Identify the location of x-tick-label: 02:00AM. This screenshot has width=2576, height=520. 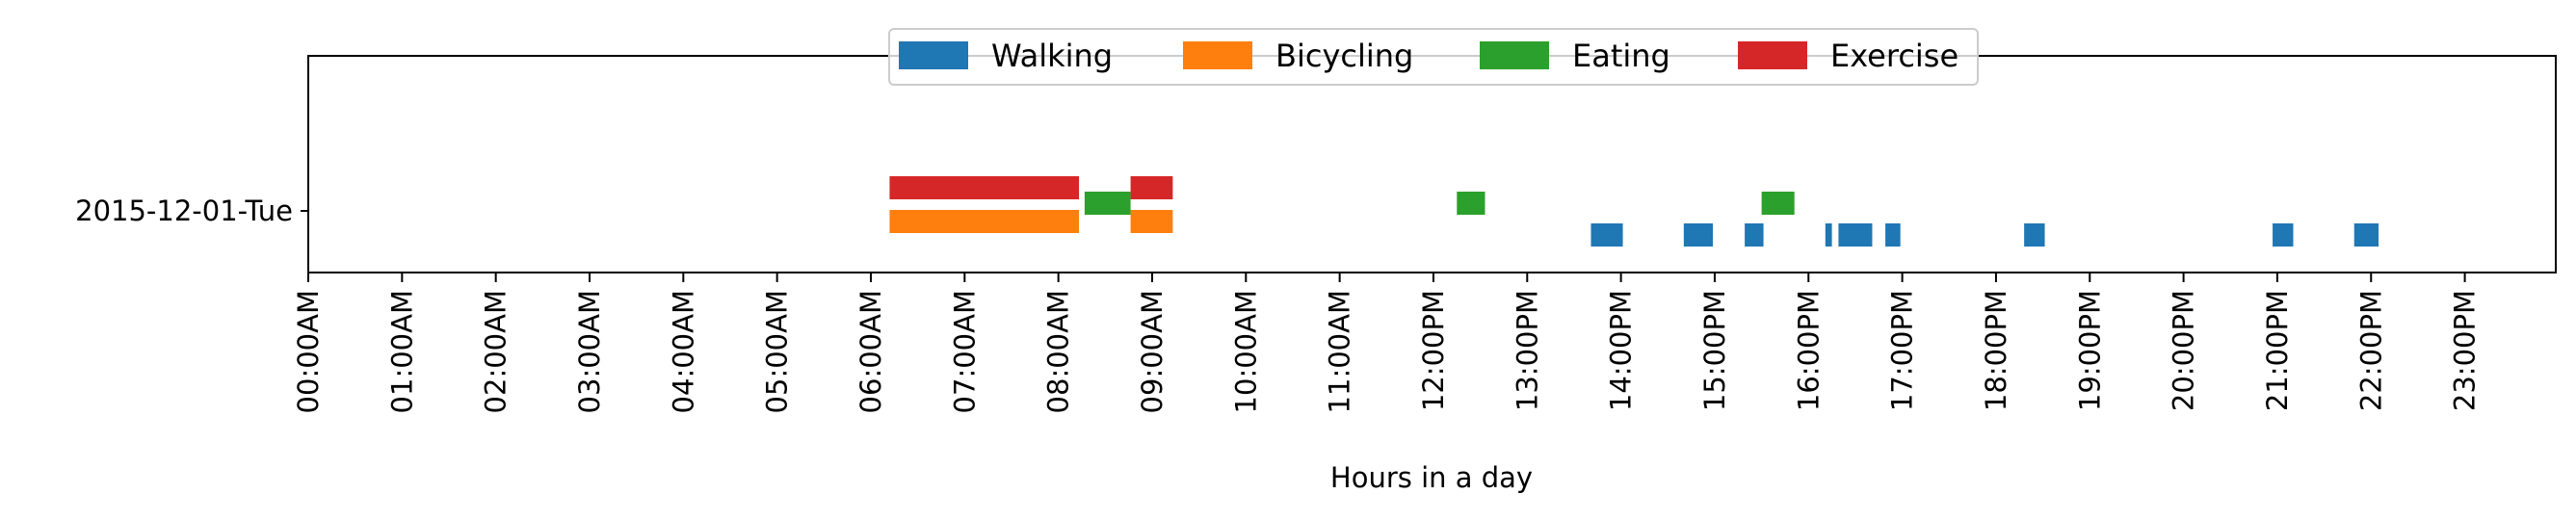
(496, 351).